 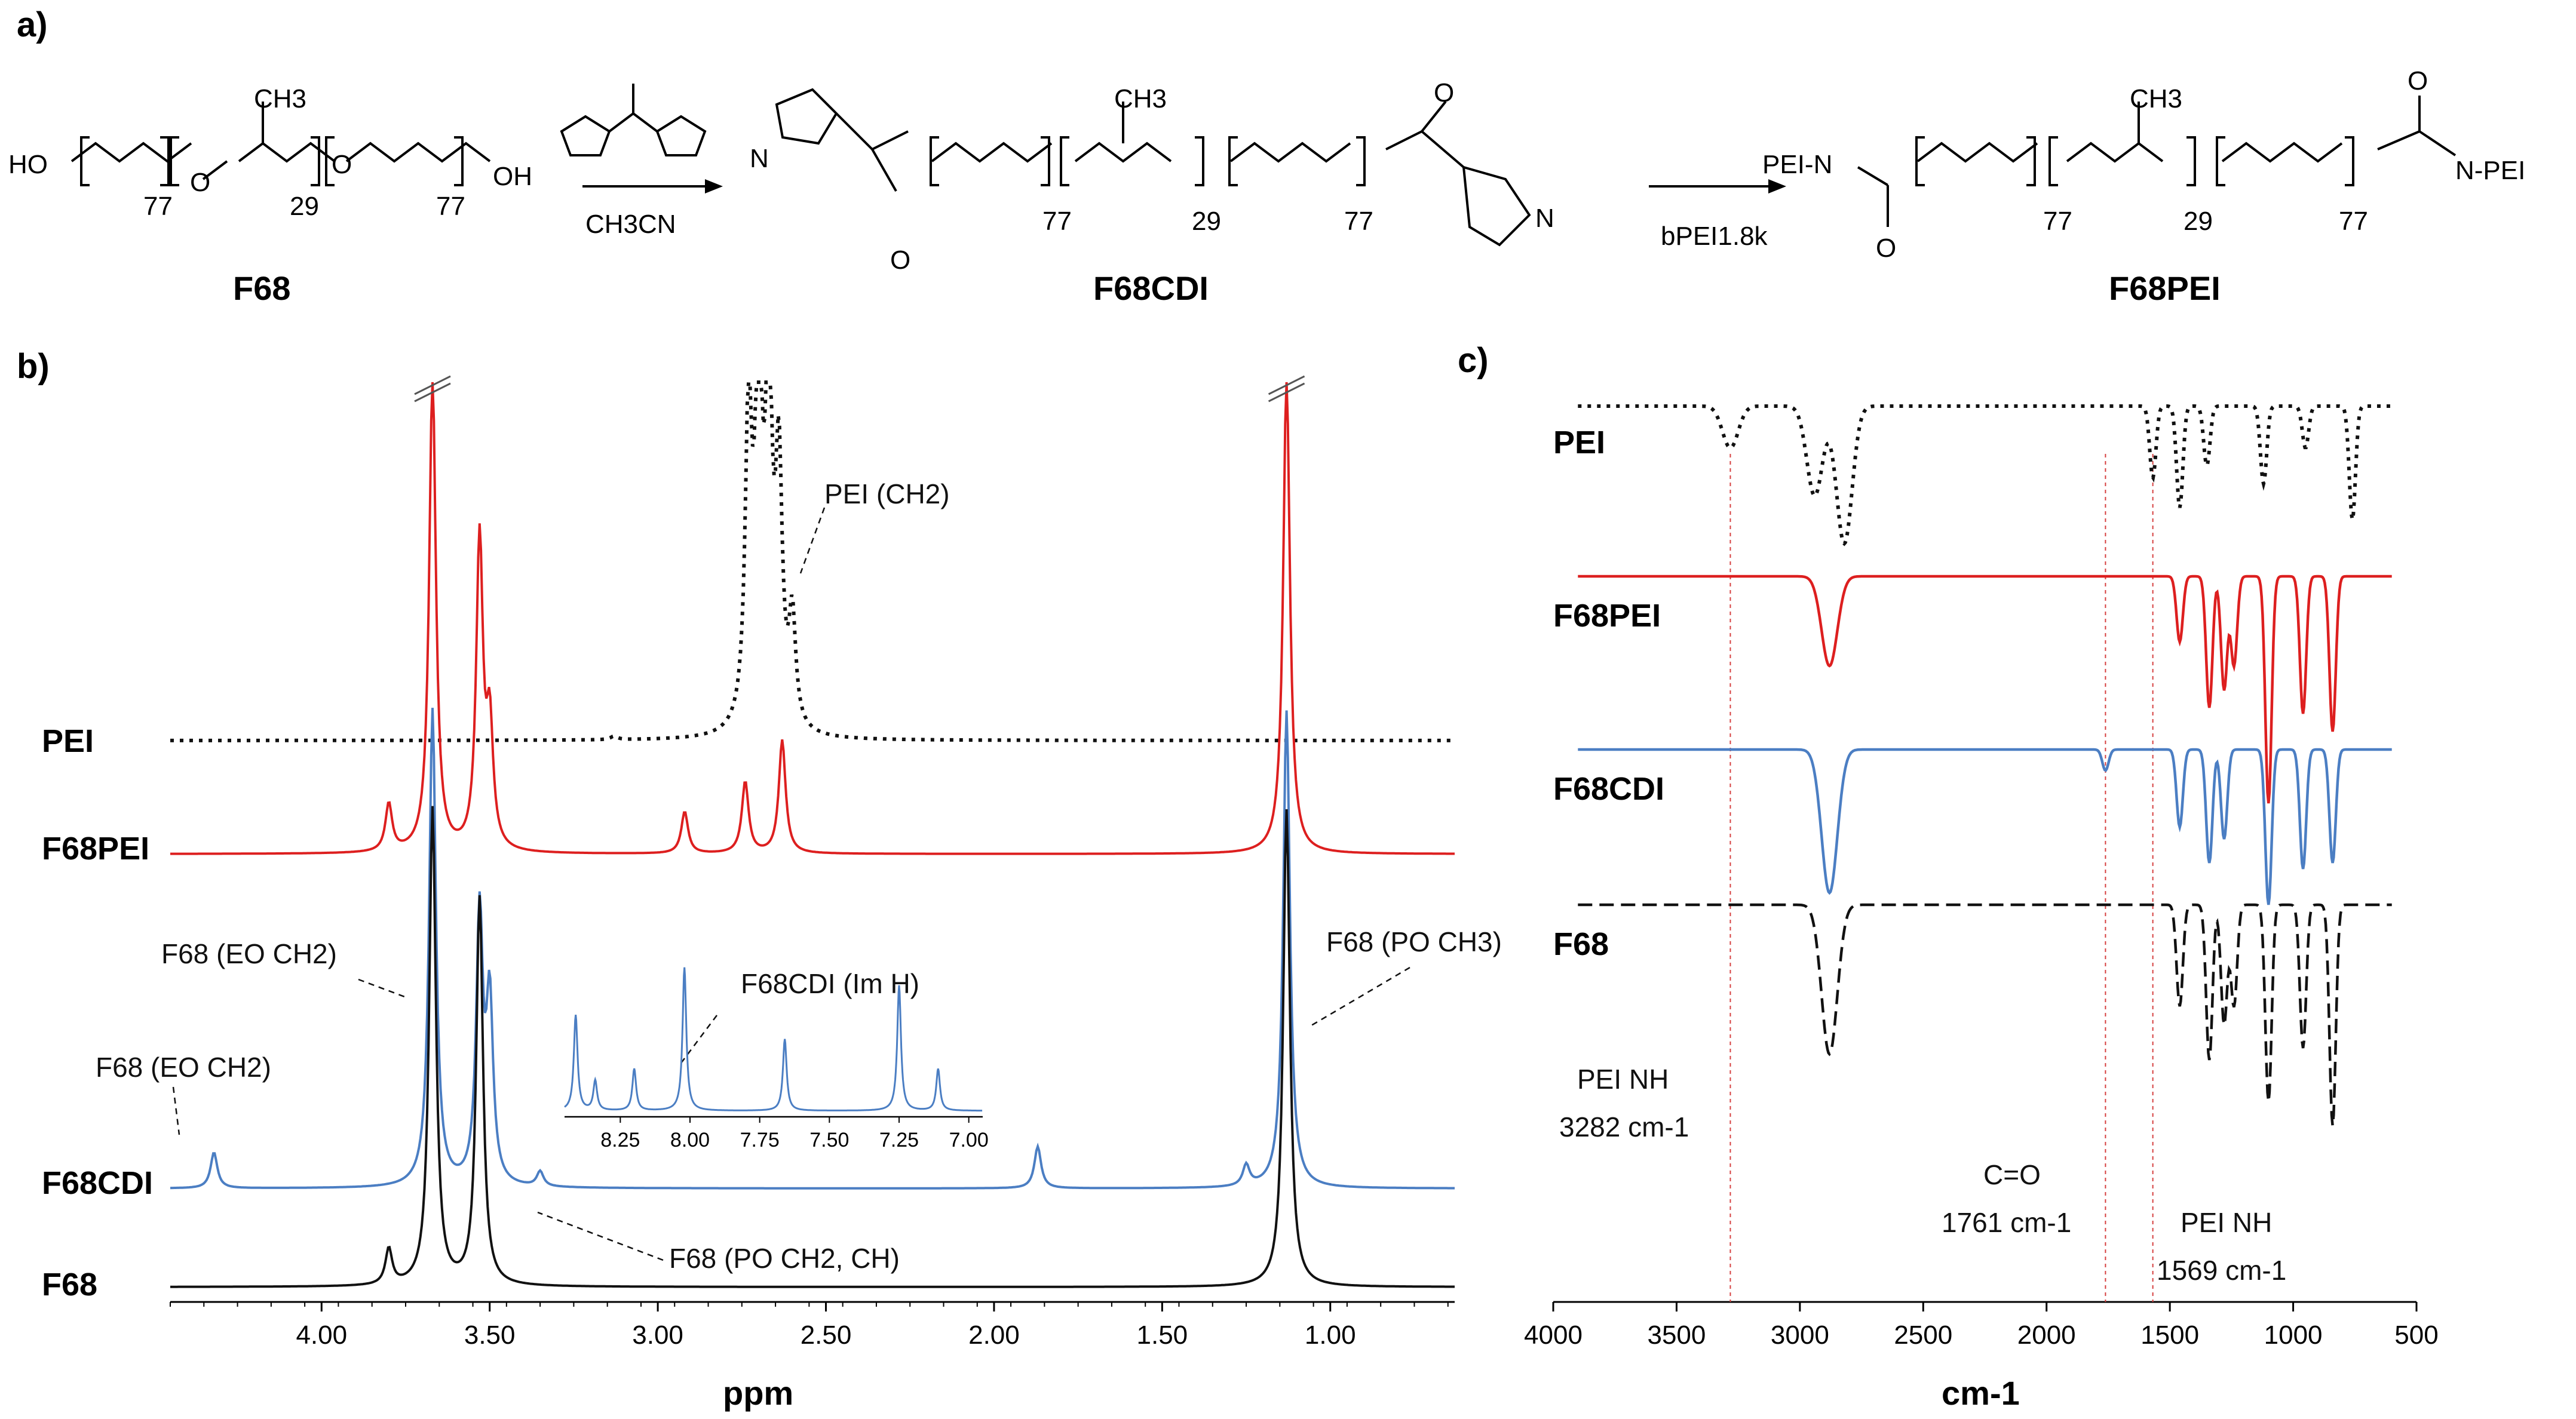 What do you see at coordinates (1985, 475) in the screenshot?
I see `ir-trace-pei` at bounding box center [1985, 475].